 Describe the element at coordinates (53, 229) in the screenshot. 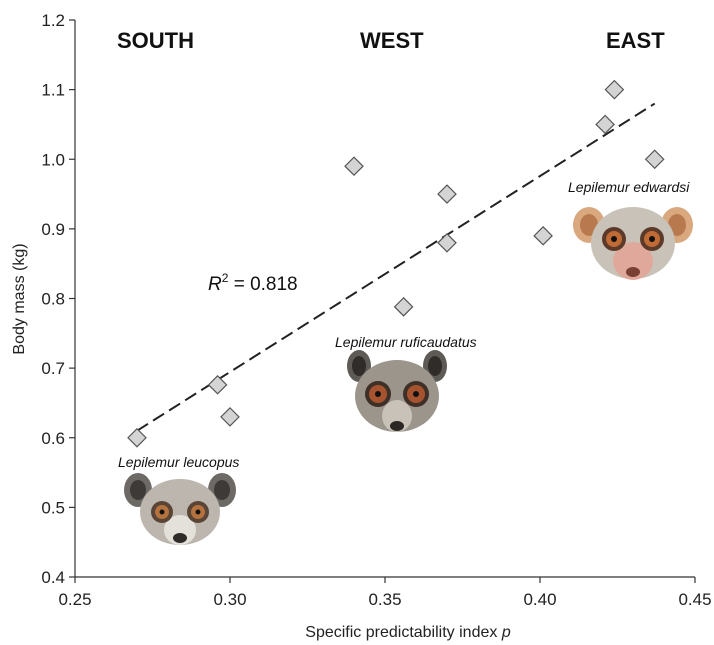

I see `y-tick-label: 0.9` at that location.